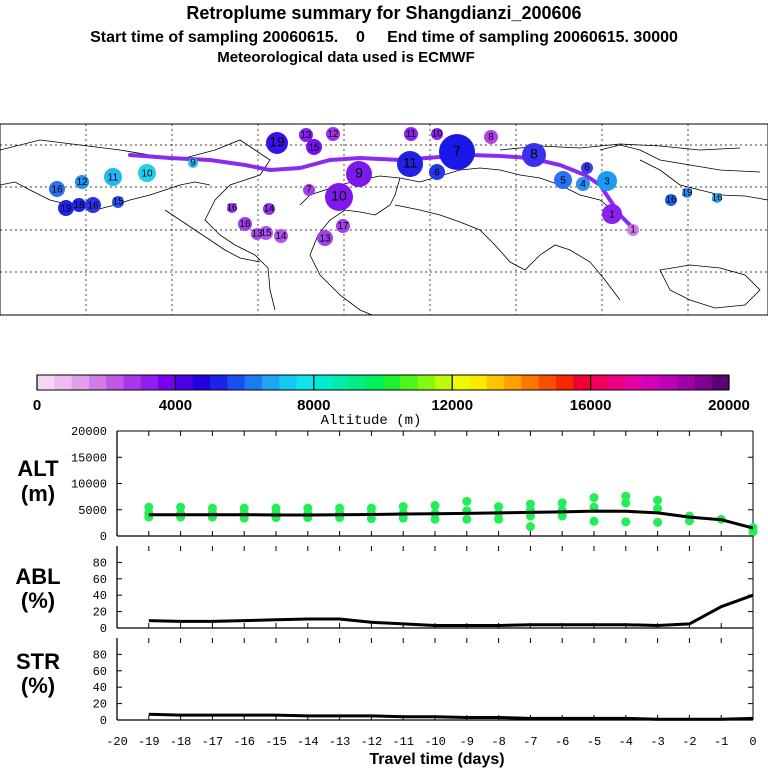  I want to click on str-unit: (%), so click(38, 685).